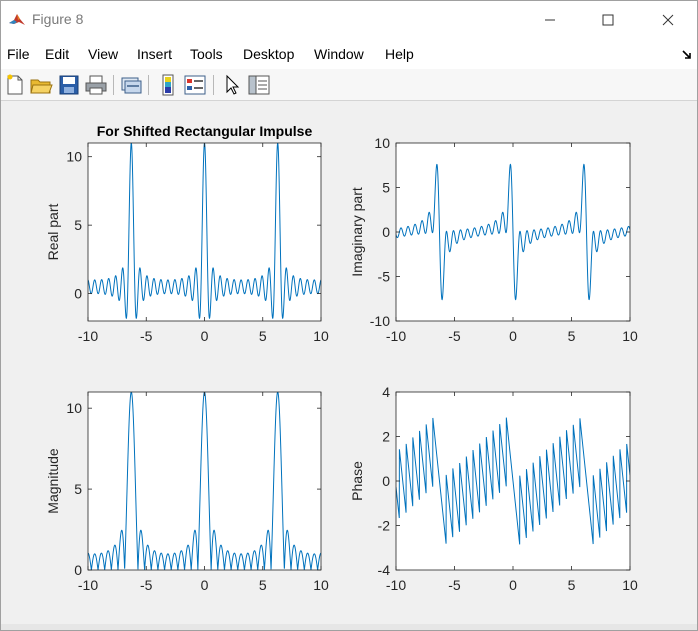 Image resolution: width=698 pixels, height=631 pixels. What do you see at coordinates (386, 392) in the screenshot?
I see `y-tick-label: 4` at bounding box center [386, 392].